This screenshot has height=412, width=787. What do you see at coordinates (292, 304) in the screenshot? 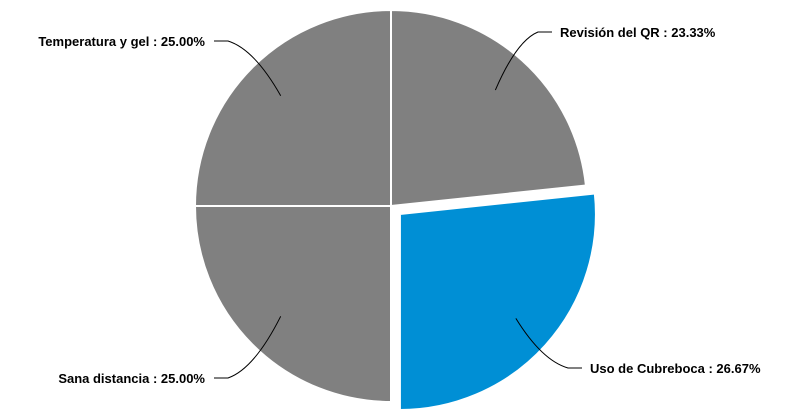
I see `pie-slice-sana-distancia` at bounding box center [292, 304].